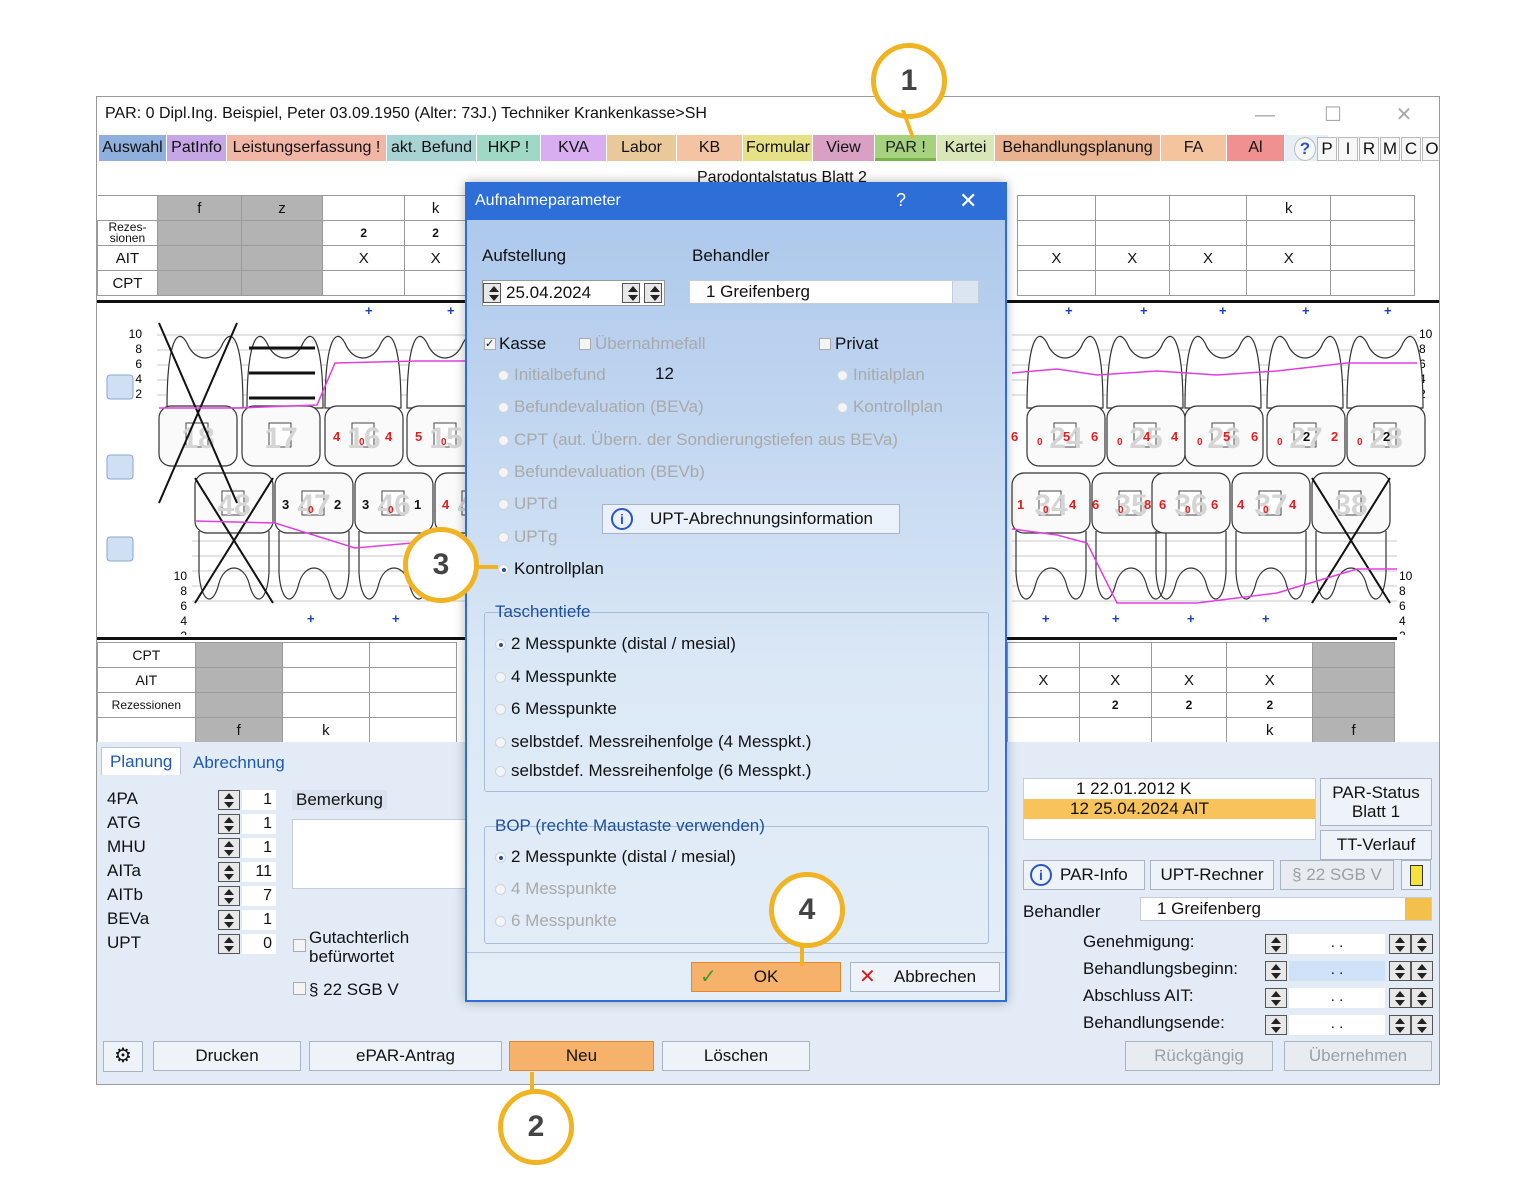 The height and width of the screenshot is (1182, 1537). What do you see at coordinates (642, 148) in the screenshot?
I see `tab-labor: Labor` at bounding box center [642, 148].